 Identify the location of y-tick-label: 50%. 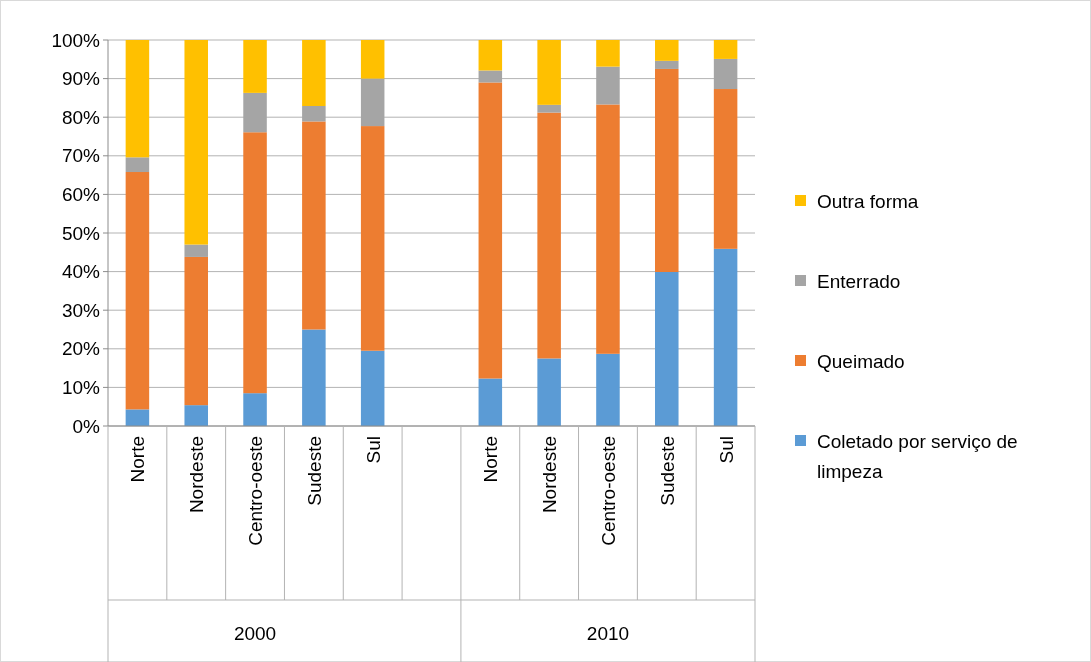
(81, 233).